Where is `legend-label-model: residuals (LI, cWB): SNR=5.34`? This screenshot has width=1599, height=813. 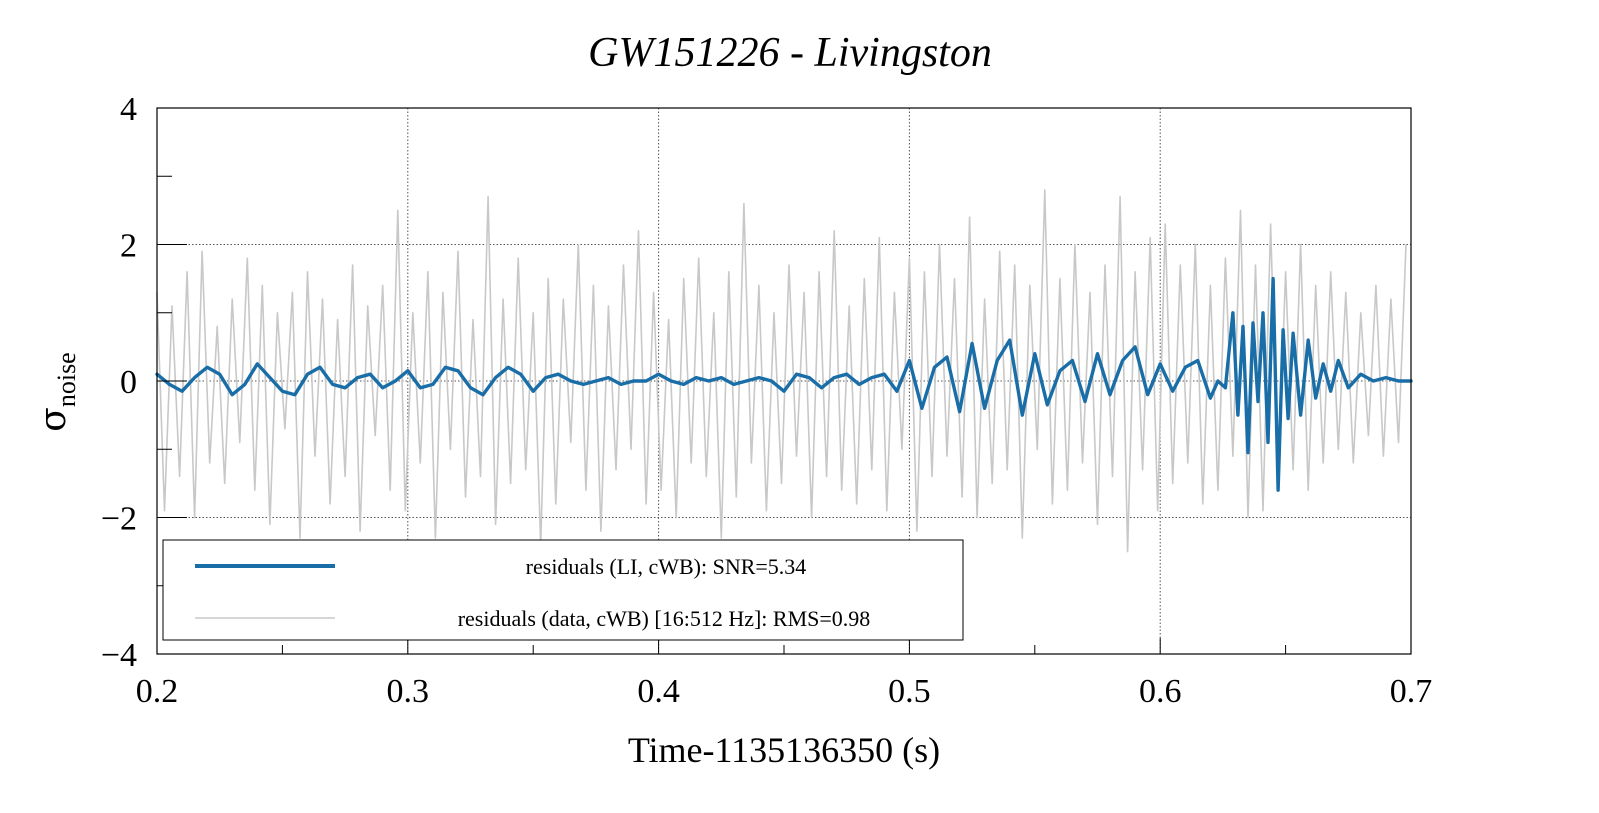 legend-label-model: residuals (LI, cWB): SNR=5.34 is located at coordinates (666, 566).